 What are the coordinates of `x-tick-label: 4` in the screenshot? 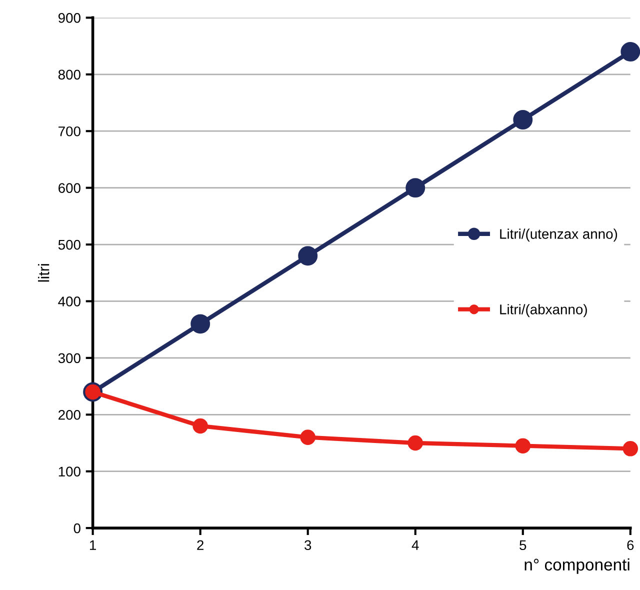 It's located at (415, 545).